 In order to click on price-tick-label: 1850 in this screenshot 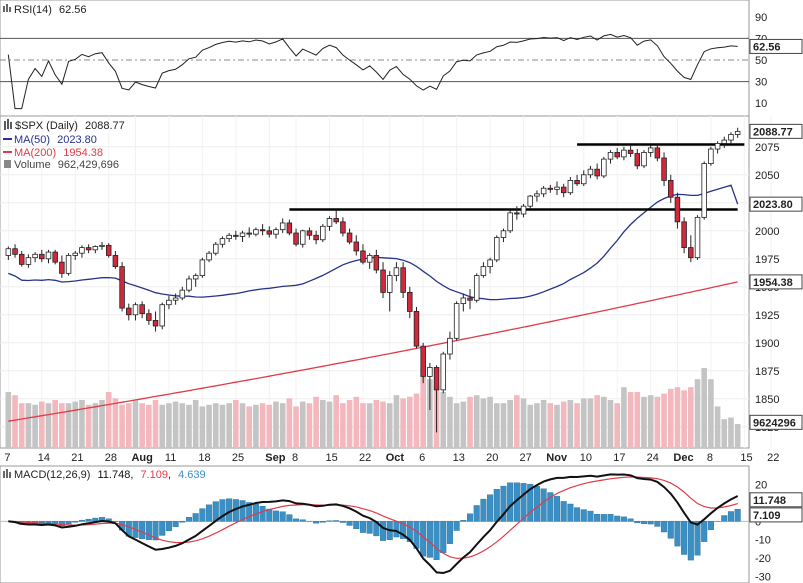, I will do `click(767, 400)`.